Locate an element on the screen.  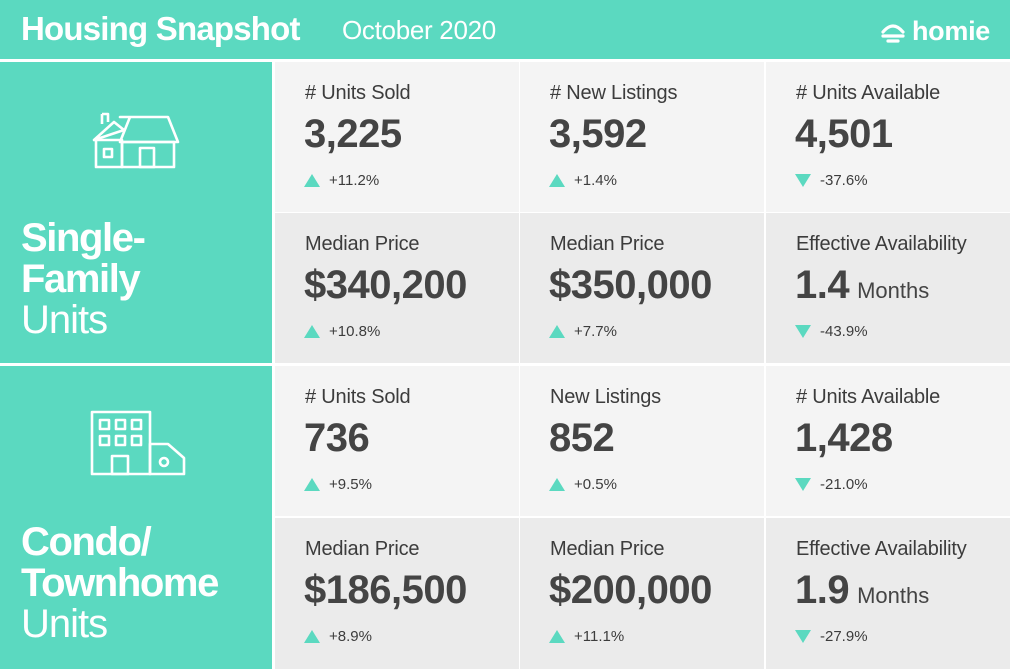
condo-townhome-panel: Condo/ Townhome Units is located at coordinates (136, 517).